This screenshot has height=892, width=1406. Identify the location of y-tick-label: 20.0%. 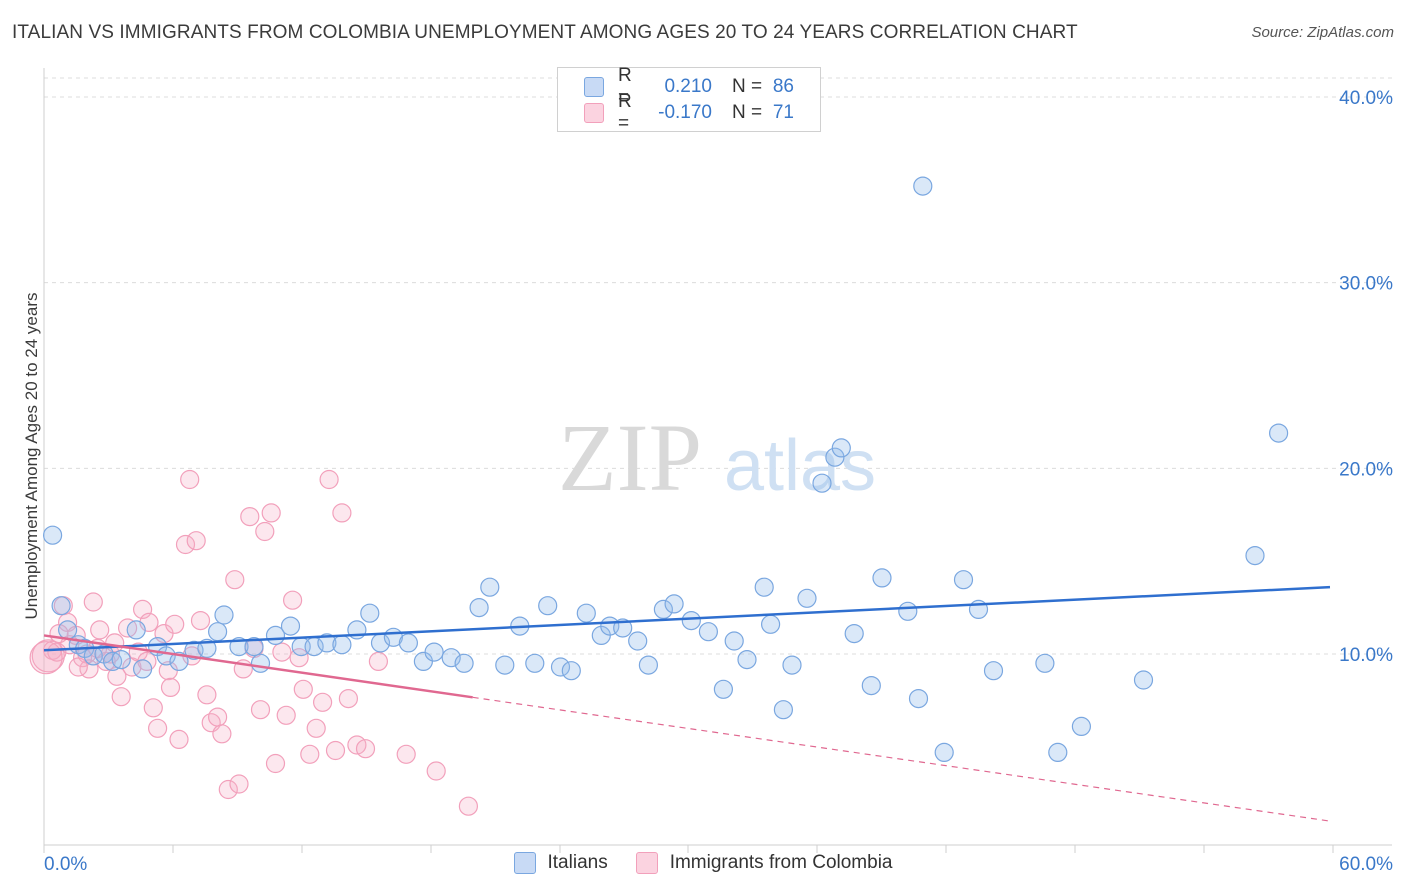
(1366, 469).